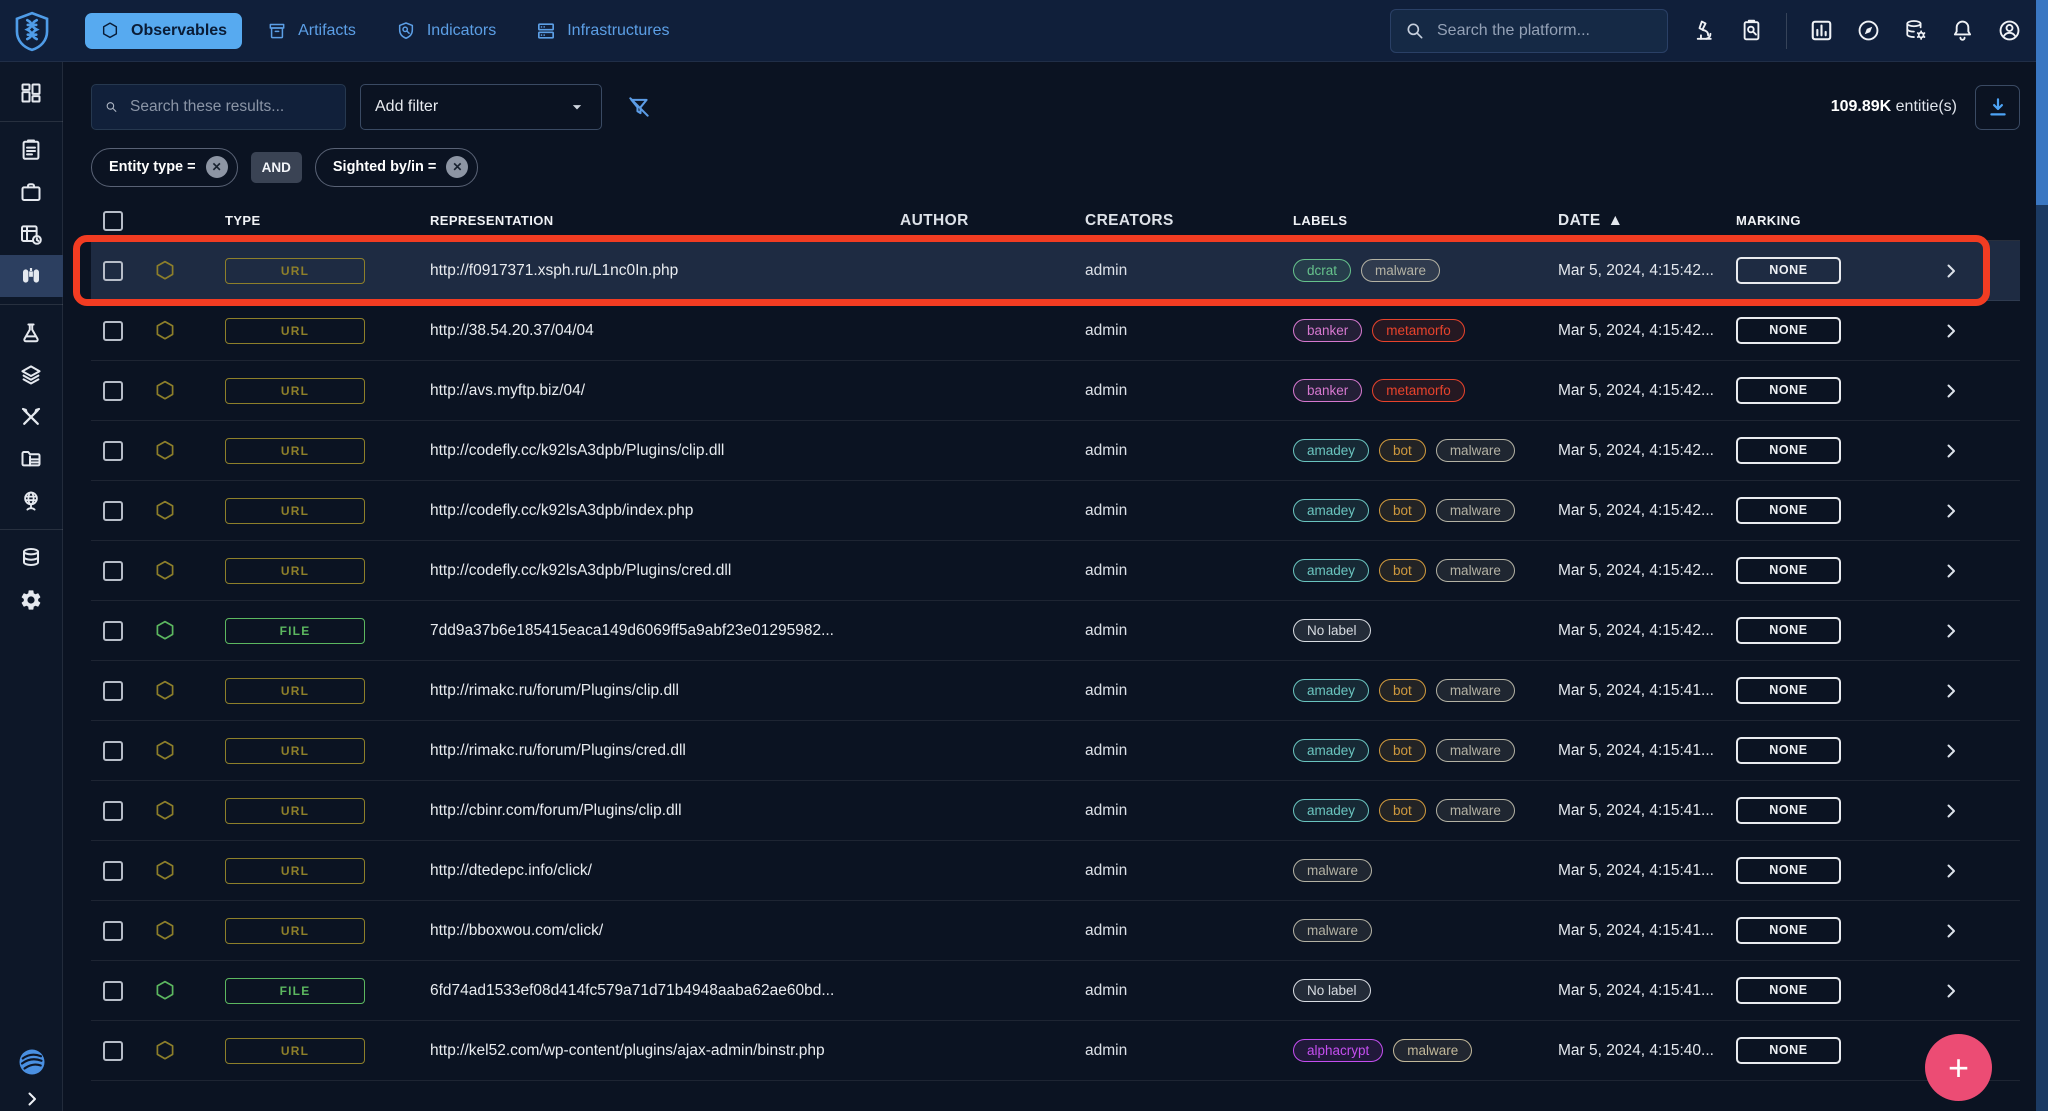 The width and height of the screenshot is (2048, 1111). Describe the element at coordinates (1418, 930) in the screenshot. I see `labels-cell: malware` at that location.